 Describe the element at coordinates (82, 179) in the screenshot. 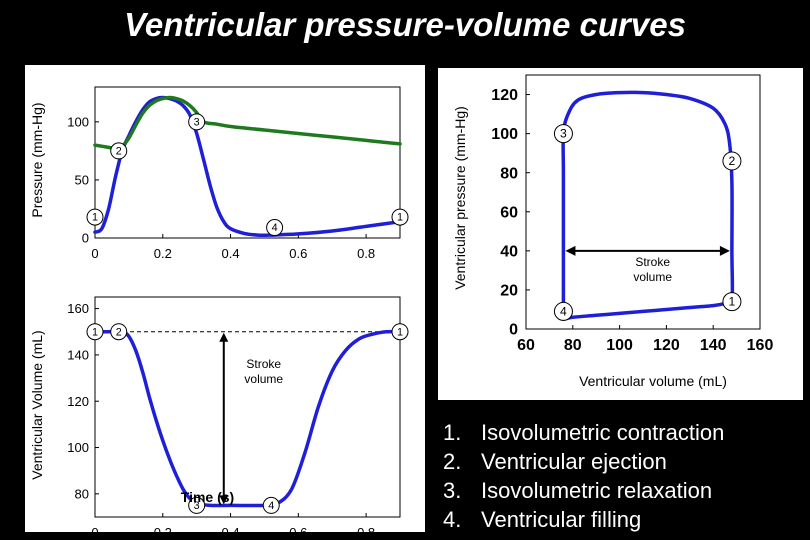

I see `y-tick-label: 50` at that location.